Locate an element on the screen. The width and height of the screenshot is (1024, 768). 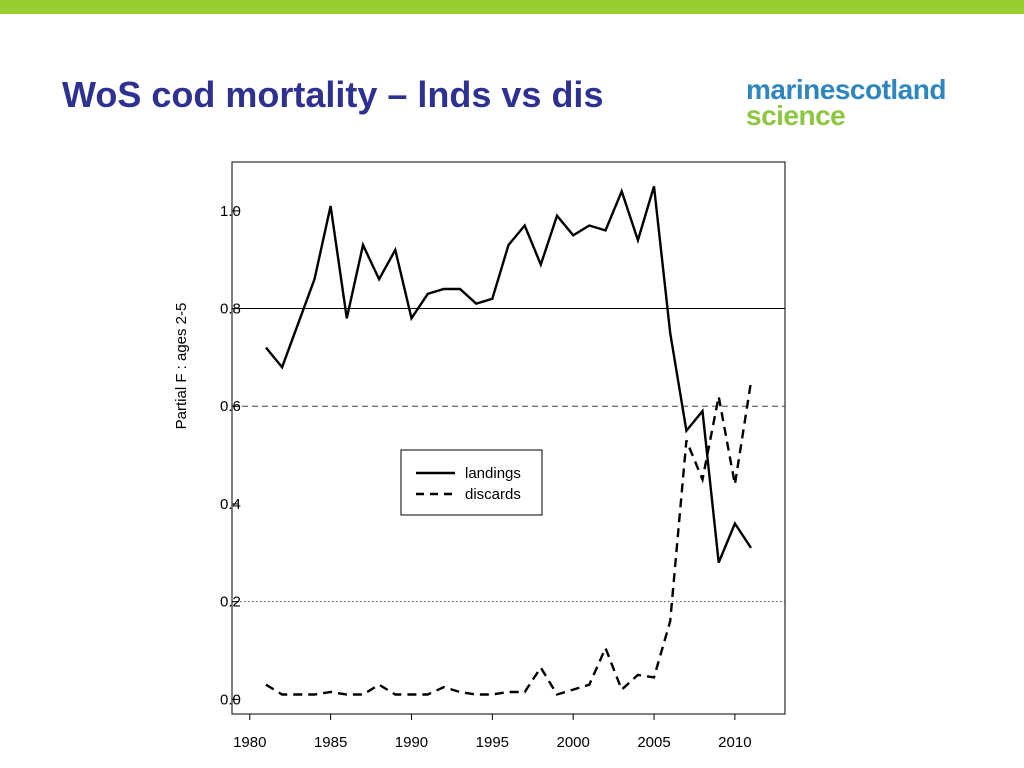
logo-word-scotland: scotland is located at coordinates (890, 89).